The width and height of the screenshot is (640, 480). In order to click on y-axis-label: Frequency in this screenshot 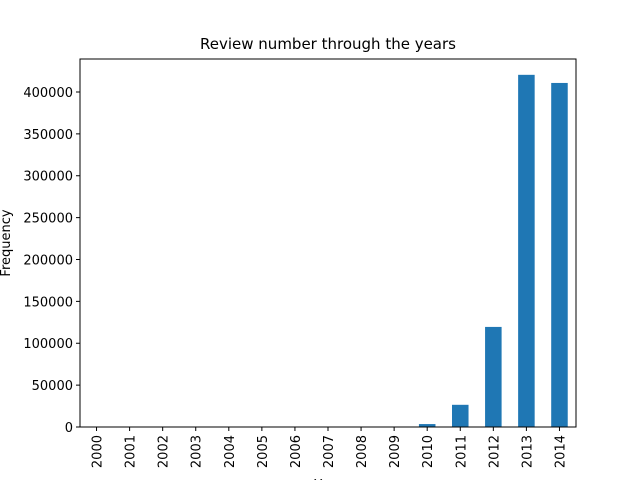, I will do `click(7, 242)`.